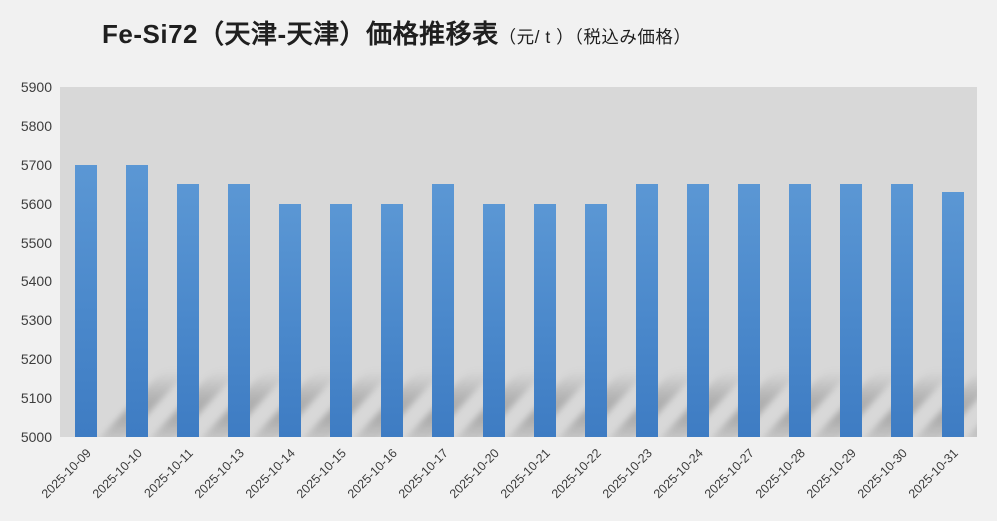 The height and width of the screenshot is (521, 997). I want to click on chart-title-main: Fe-Si72（天津-天津）価格推移表, so click(300, 34).